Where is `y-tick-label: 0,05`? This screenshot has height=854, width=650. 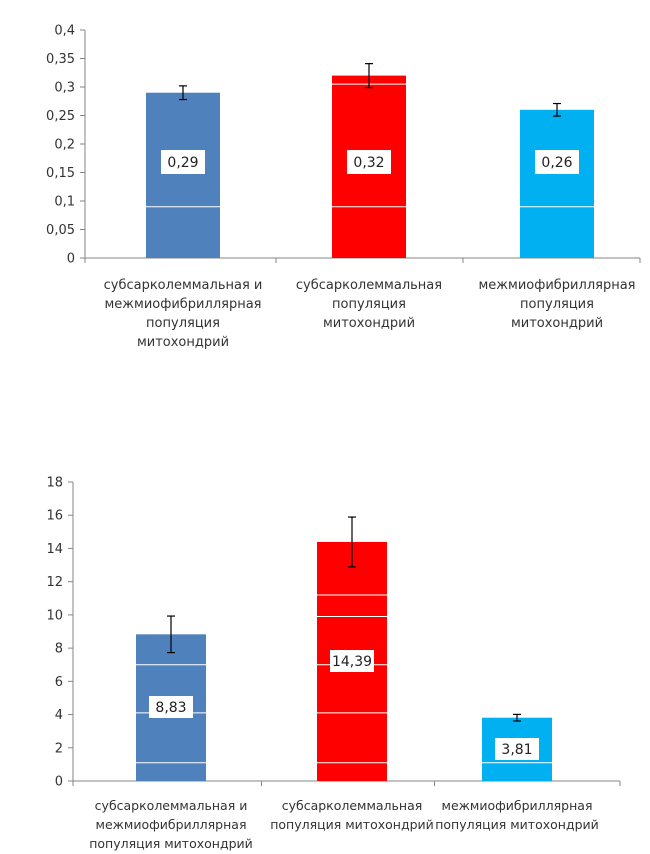
y-tick-label: 0,05 is located at coordinates (60, 230).